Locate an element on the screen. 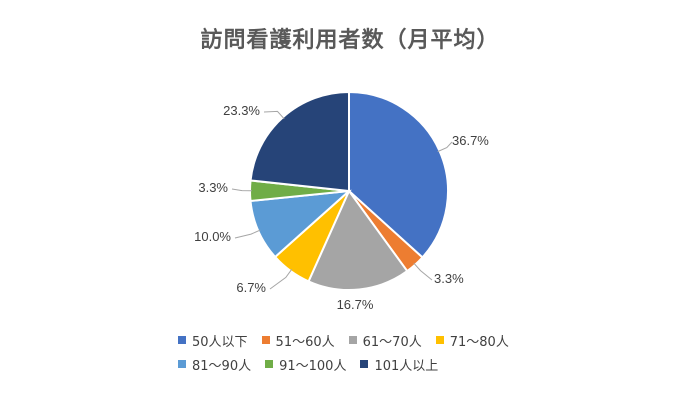 This screenshot has height=400, width=700. legend-item: 61〜70人 is located at coordinates (385, 340).